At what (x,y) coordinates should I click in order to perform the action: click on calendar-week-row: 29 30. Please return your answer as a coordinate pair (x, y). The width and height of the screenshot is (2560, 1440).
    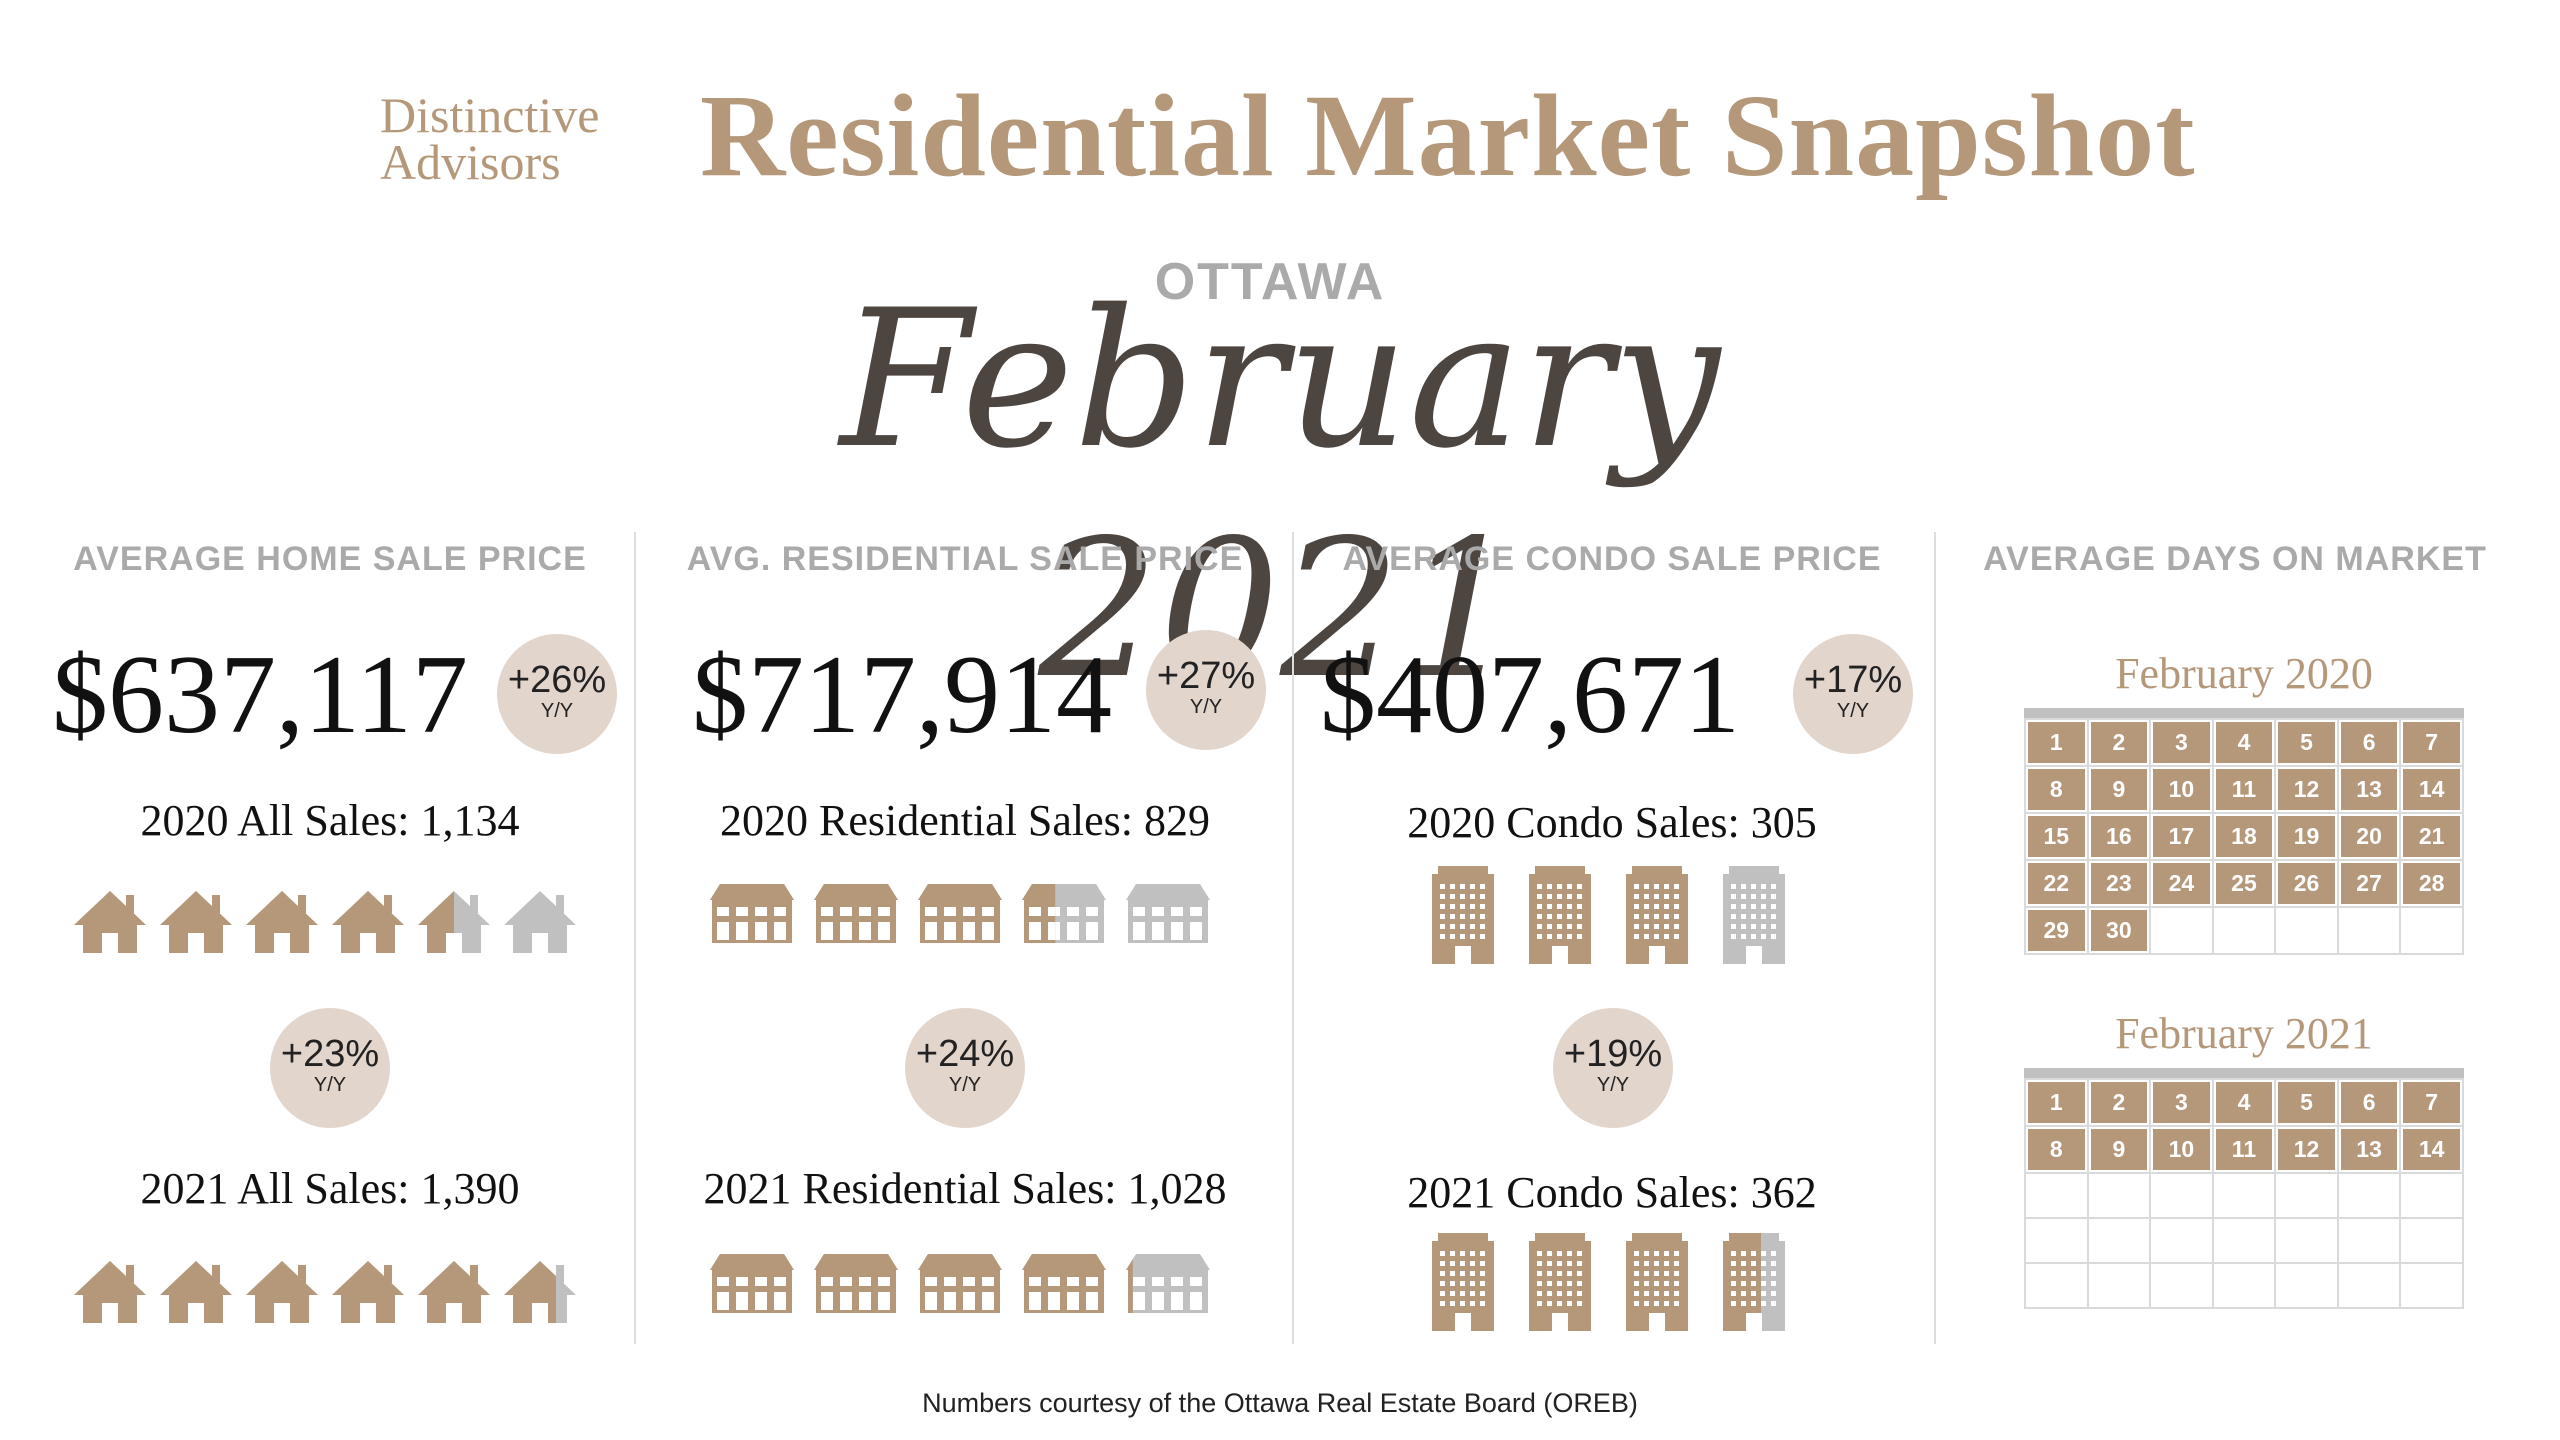
    Looking at the image, I should click on (2244, 930).